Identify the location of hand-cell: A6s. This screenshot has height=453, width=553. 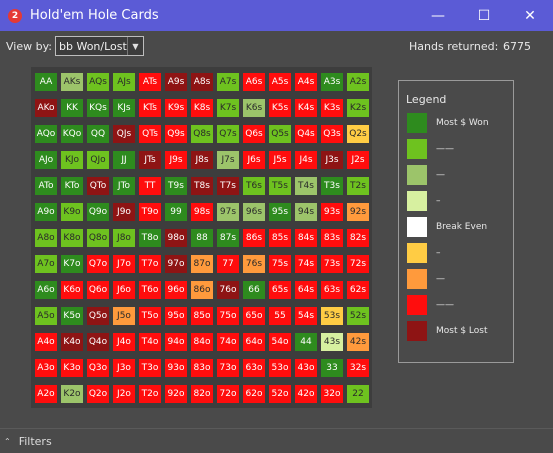
(254, 82).